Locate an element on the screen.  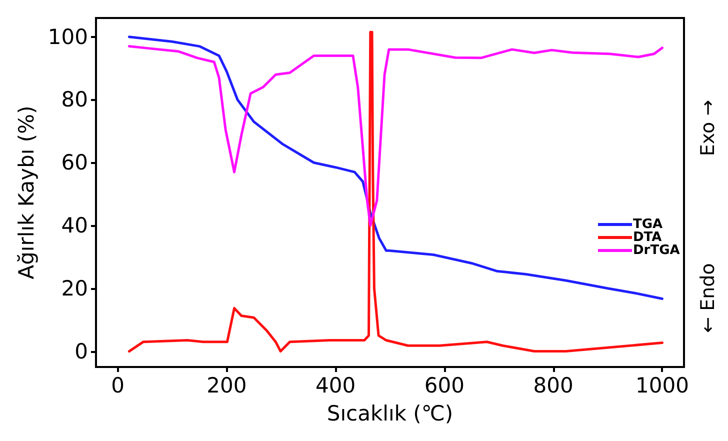
x-tick-label: 400 is located at coordinates (336, 386).